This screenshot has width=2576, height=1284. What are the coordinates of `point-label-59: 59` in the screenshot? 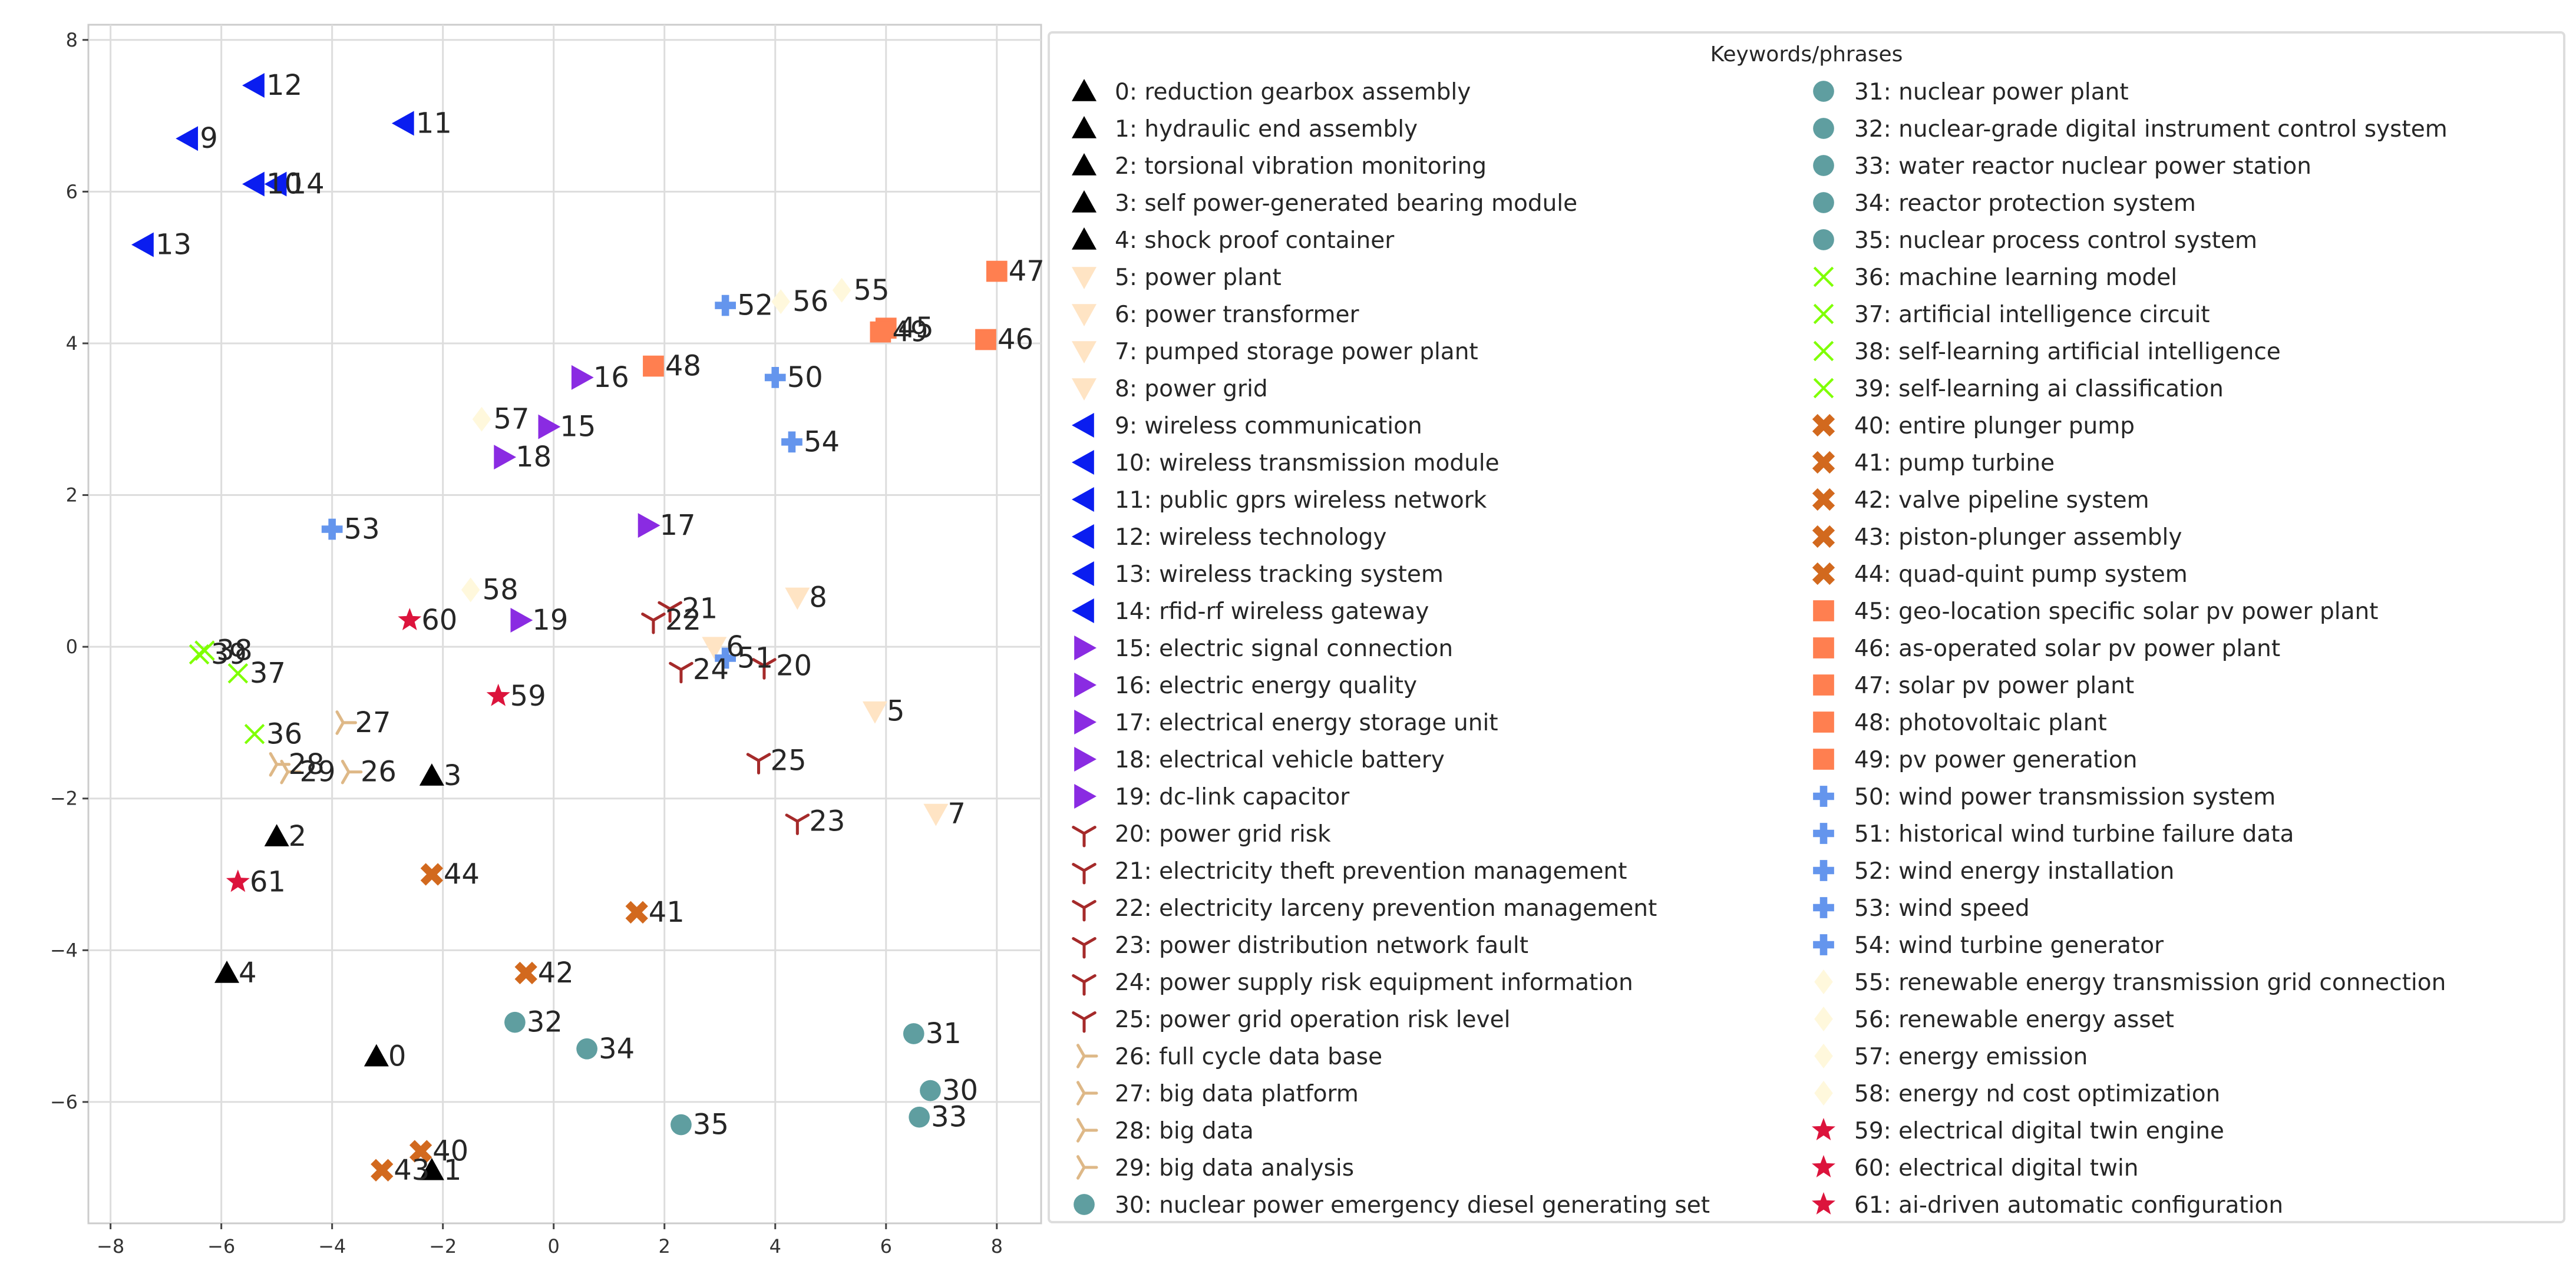 It's located at (528, 696).